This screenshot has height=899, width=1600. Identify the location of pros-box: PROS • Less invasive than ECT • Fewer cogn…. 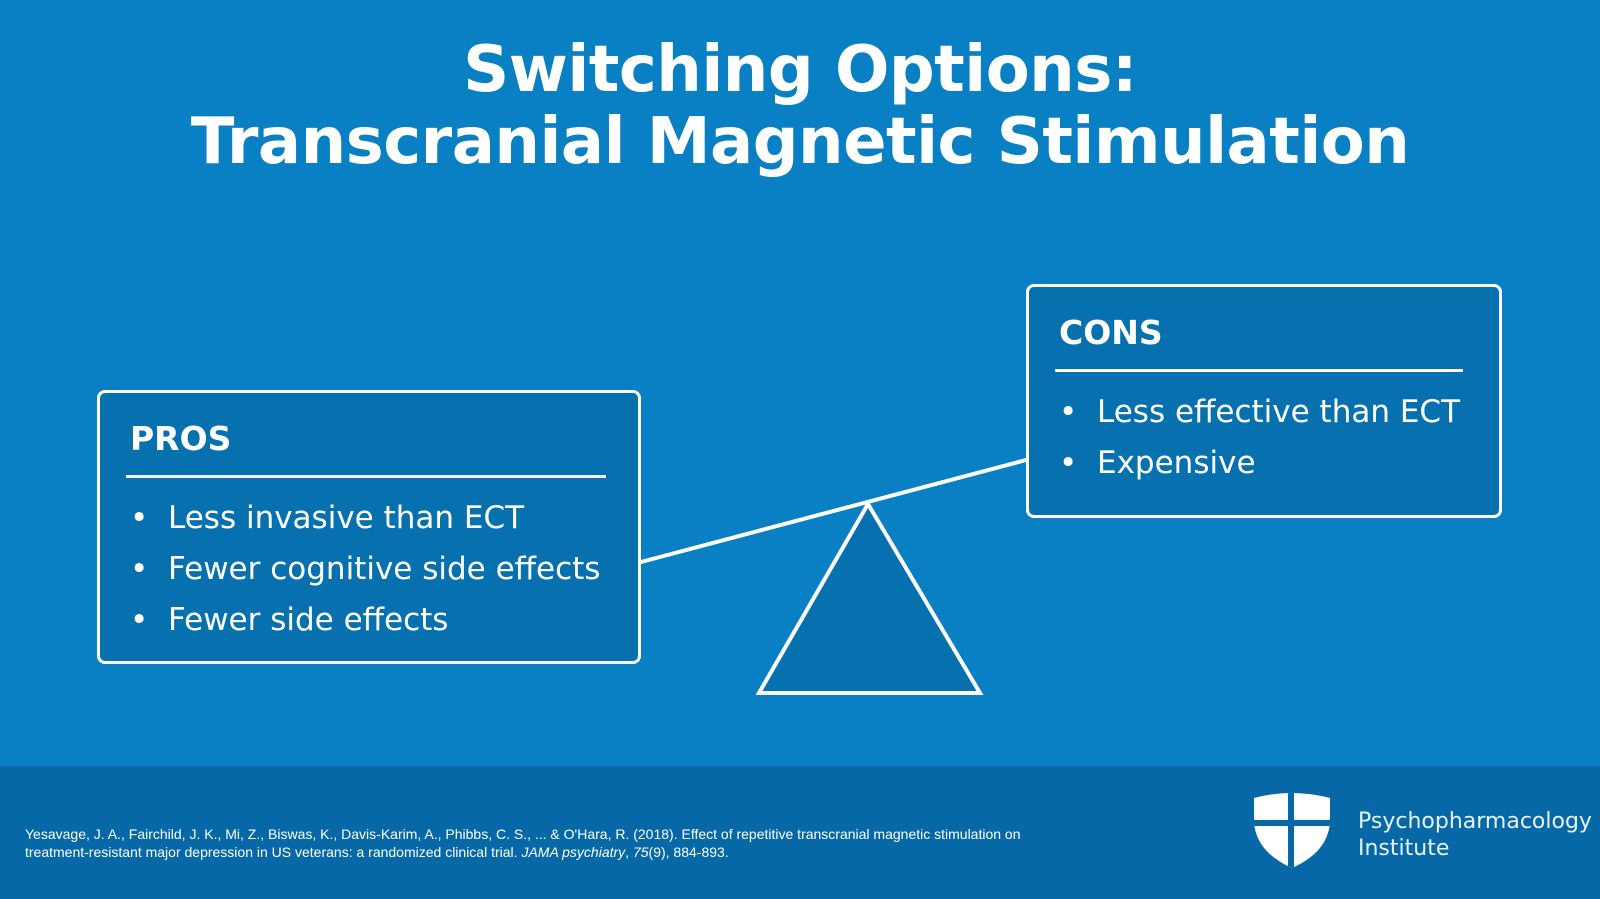
(369, 527).